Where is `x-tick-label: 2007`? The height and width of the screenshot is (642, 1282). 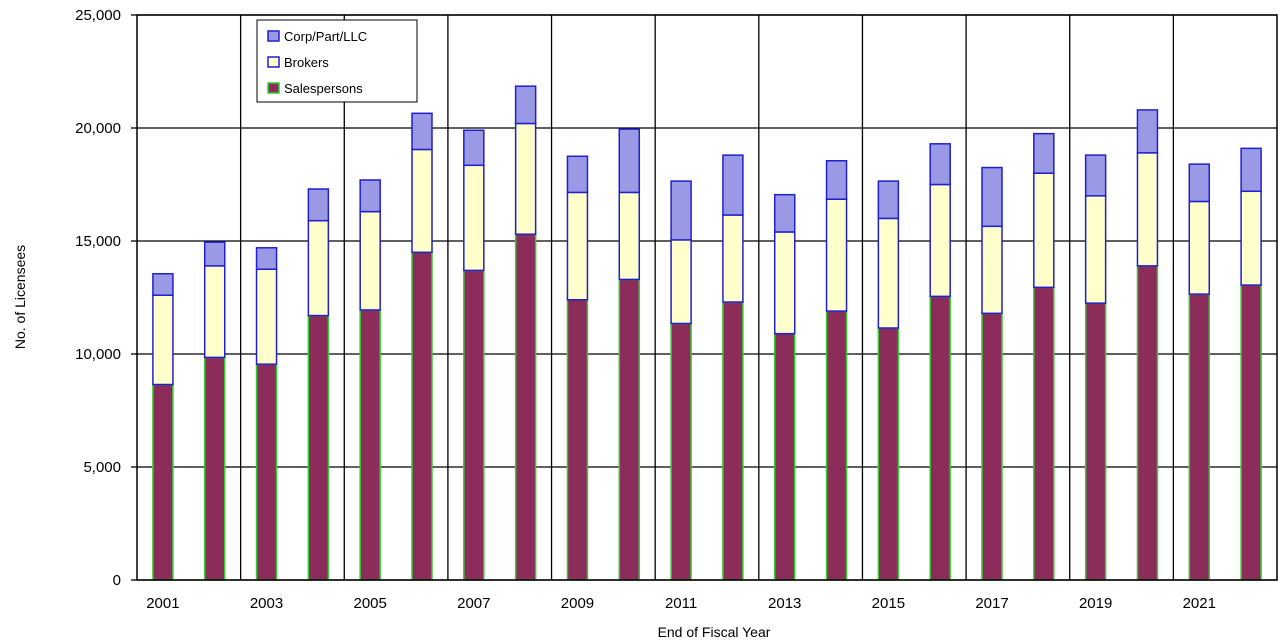
x-tick-label: 2007 is located at coordinates (473, 603).